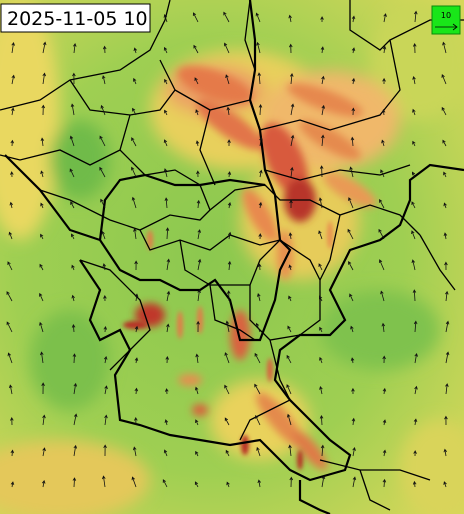 Image resolution: width=464 pixels, height=514 pixels. I want to click on timestamp: 2025-11-05 10, so click(77, 19).